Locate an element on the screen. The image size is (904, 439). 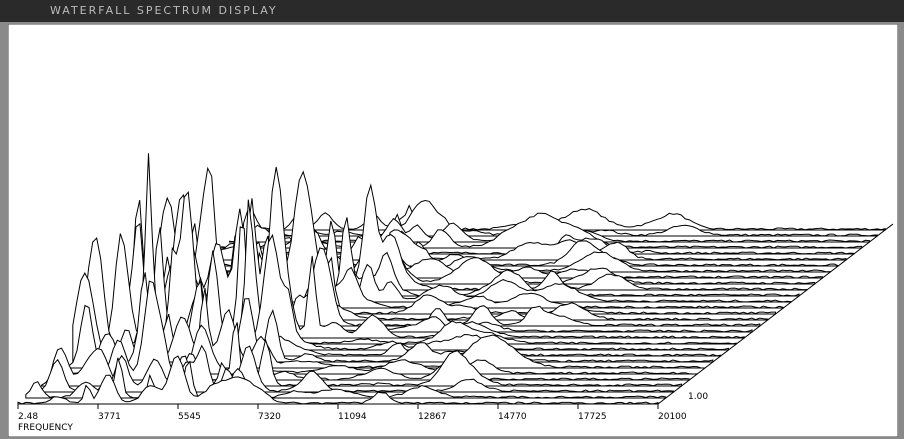
x-tick-label: 14770 is located at coordinates (512, 417).